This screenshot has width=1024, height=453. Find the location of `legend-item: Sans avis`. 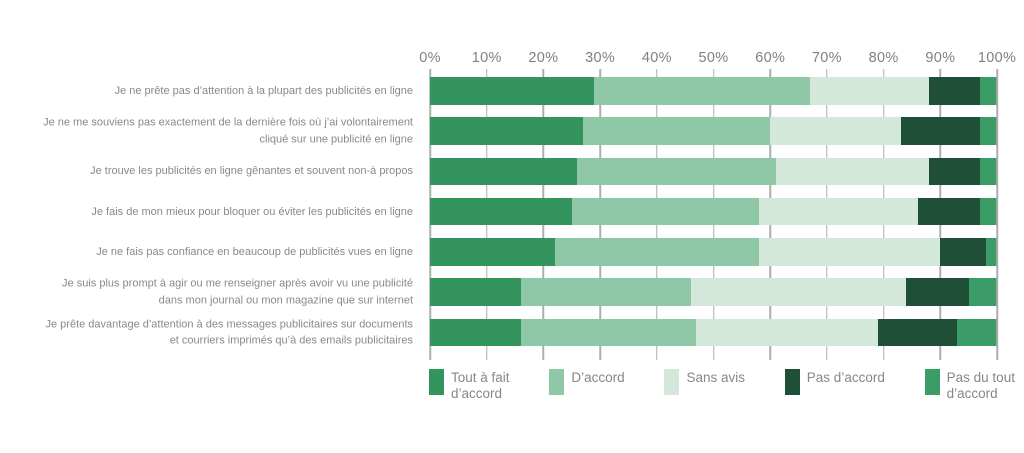

legend-item: Sans avis is located at coordinates (704, 382).